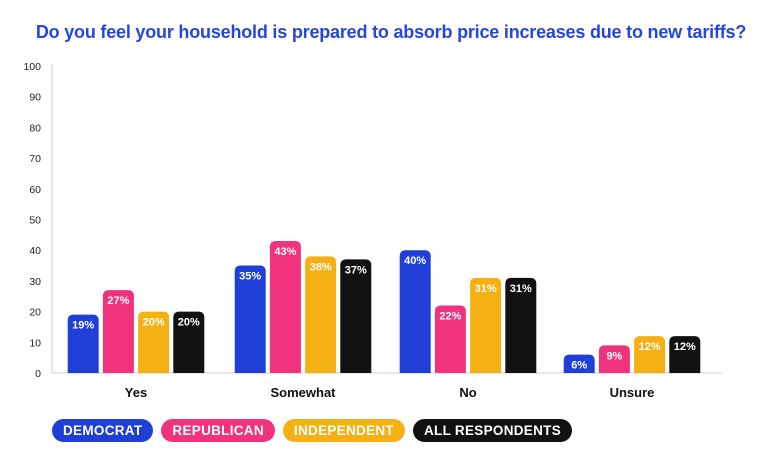 The height and width of the screenshot is (466, 782). What do you see at coordinates (35, 343) in the screenshot?
I see `y-tick-label: 10` at bounding box center [35, 343].